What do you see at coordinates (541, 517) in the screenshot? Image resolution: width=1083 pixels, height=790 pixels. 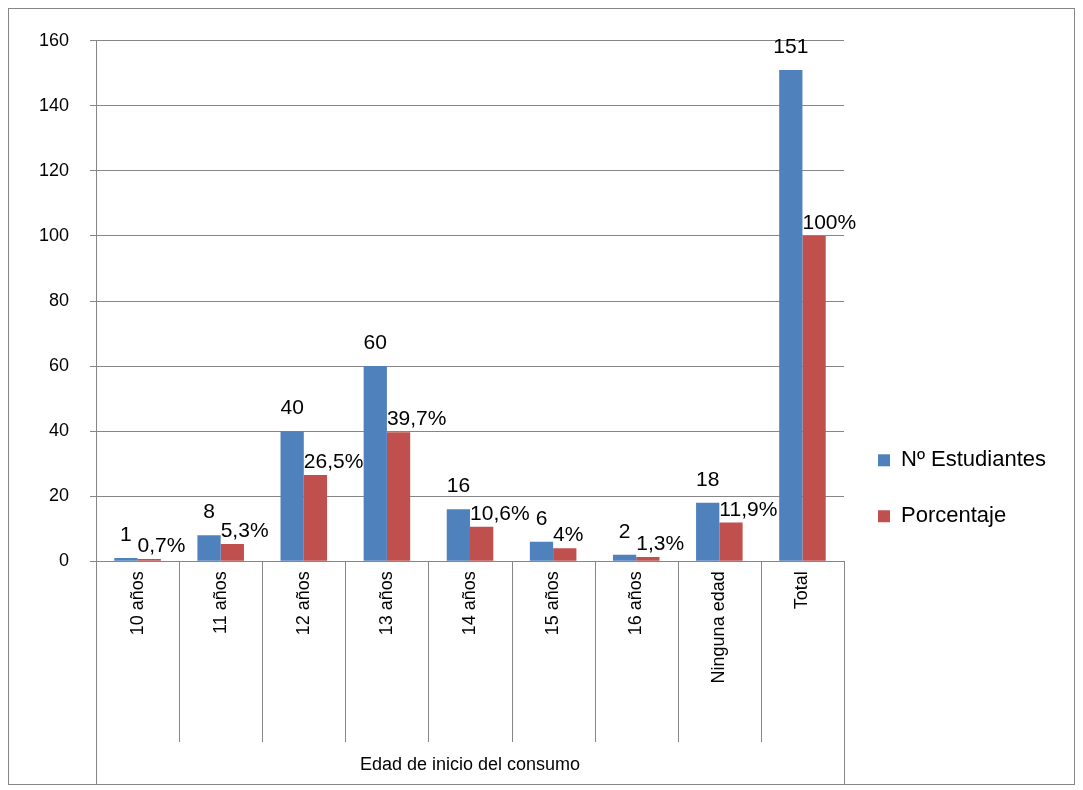 I see `data-label: 6` at bounding box center [541, 517].